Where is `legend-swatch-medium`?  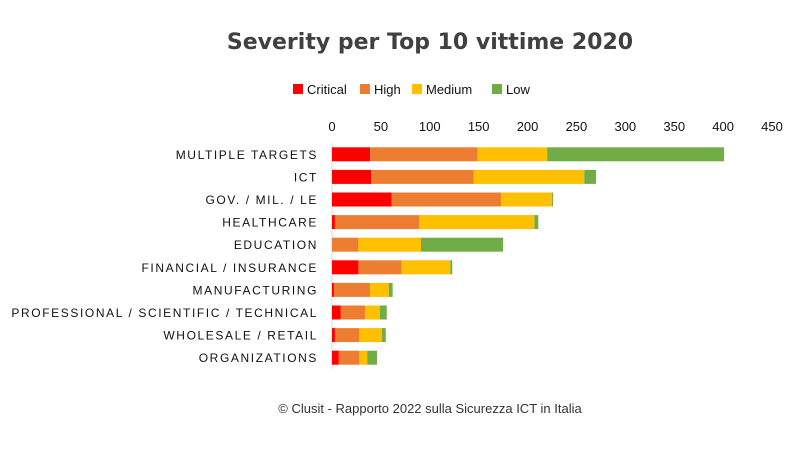 legend-swatch-medium is located at coordinates (417, 89).